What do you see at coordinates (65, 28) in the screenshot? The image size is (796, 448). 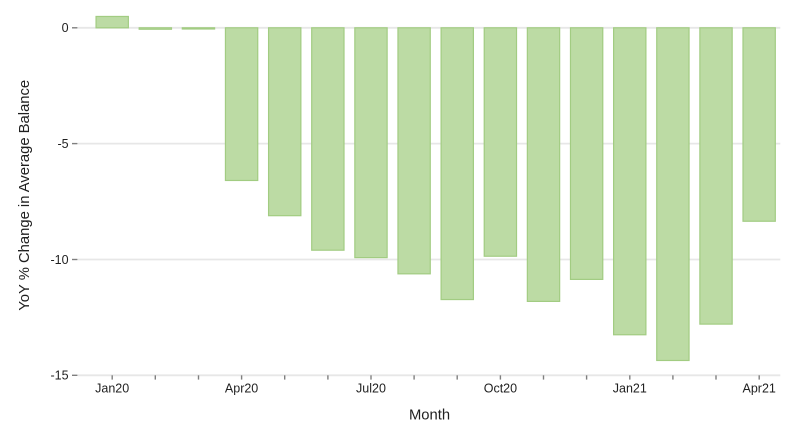 I see `svg-text: 0` at bounding box center [65, 28].